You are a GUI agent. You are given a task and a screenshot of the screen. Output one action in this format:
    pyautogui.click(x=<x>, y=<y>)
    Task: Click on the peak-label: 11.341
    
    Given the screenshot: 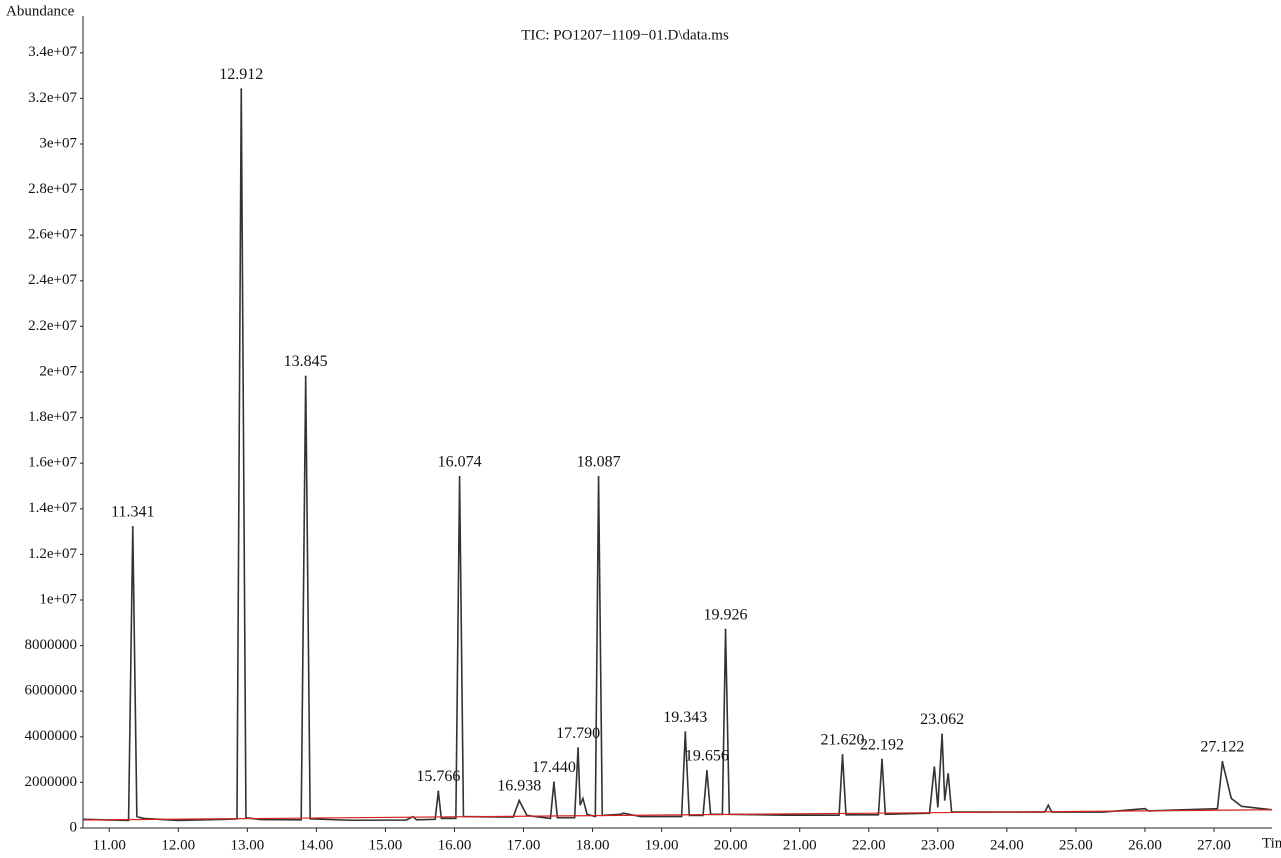 What is the action you would take?
    pyautogui.click(x=132, y=512)
    